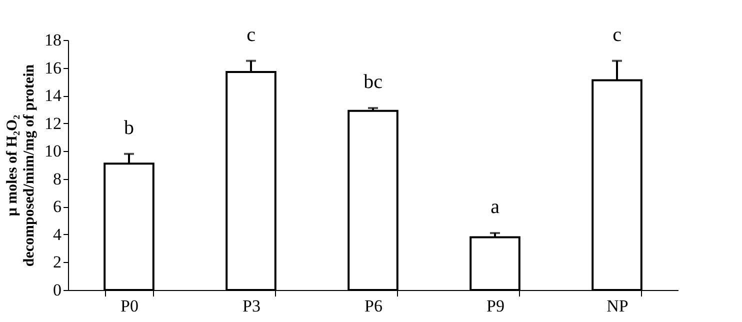 This screenshot has width=742, height=322. What do you see at coordinates (373, 82) in the screenshot?
I see `annotation: bc` at bounding box center [373, 82].